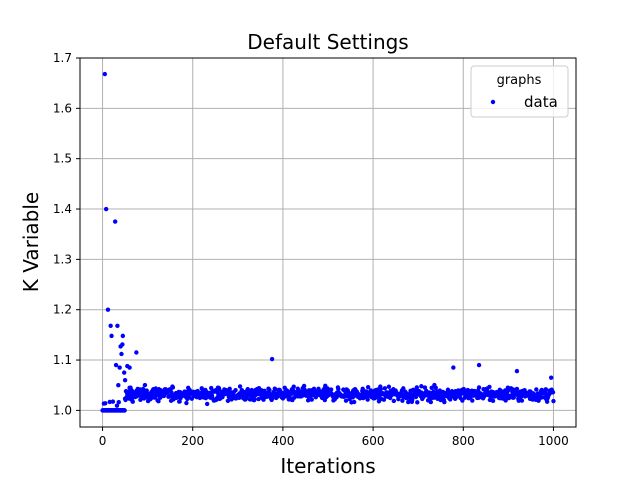 Image resolution: width=640 pixels, height=480 pixels. Describe the element at coordinates (62, 360) in the screenshot. I see `y-tick-label: 1.1` at that location.